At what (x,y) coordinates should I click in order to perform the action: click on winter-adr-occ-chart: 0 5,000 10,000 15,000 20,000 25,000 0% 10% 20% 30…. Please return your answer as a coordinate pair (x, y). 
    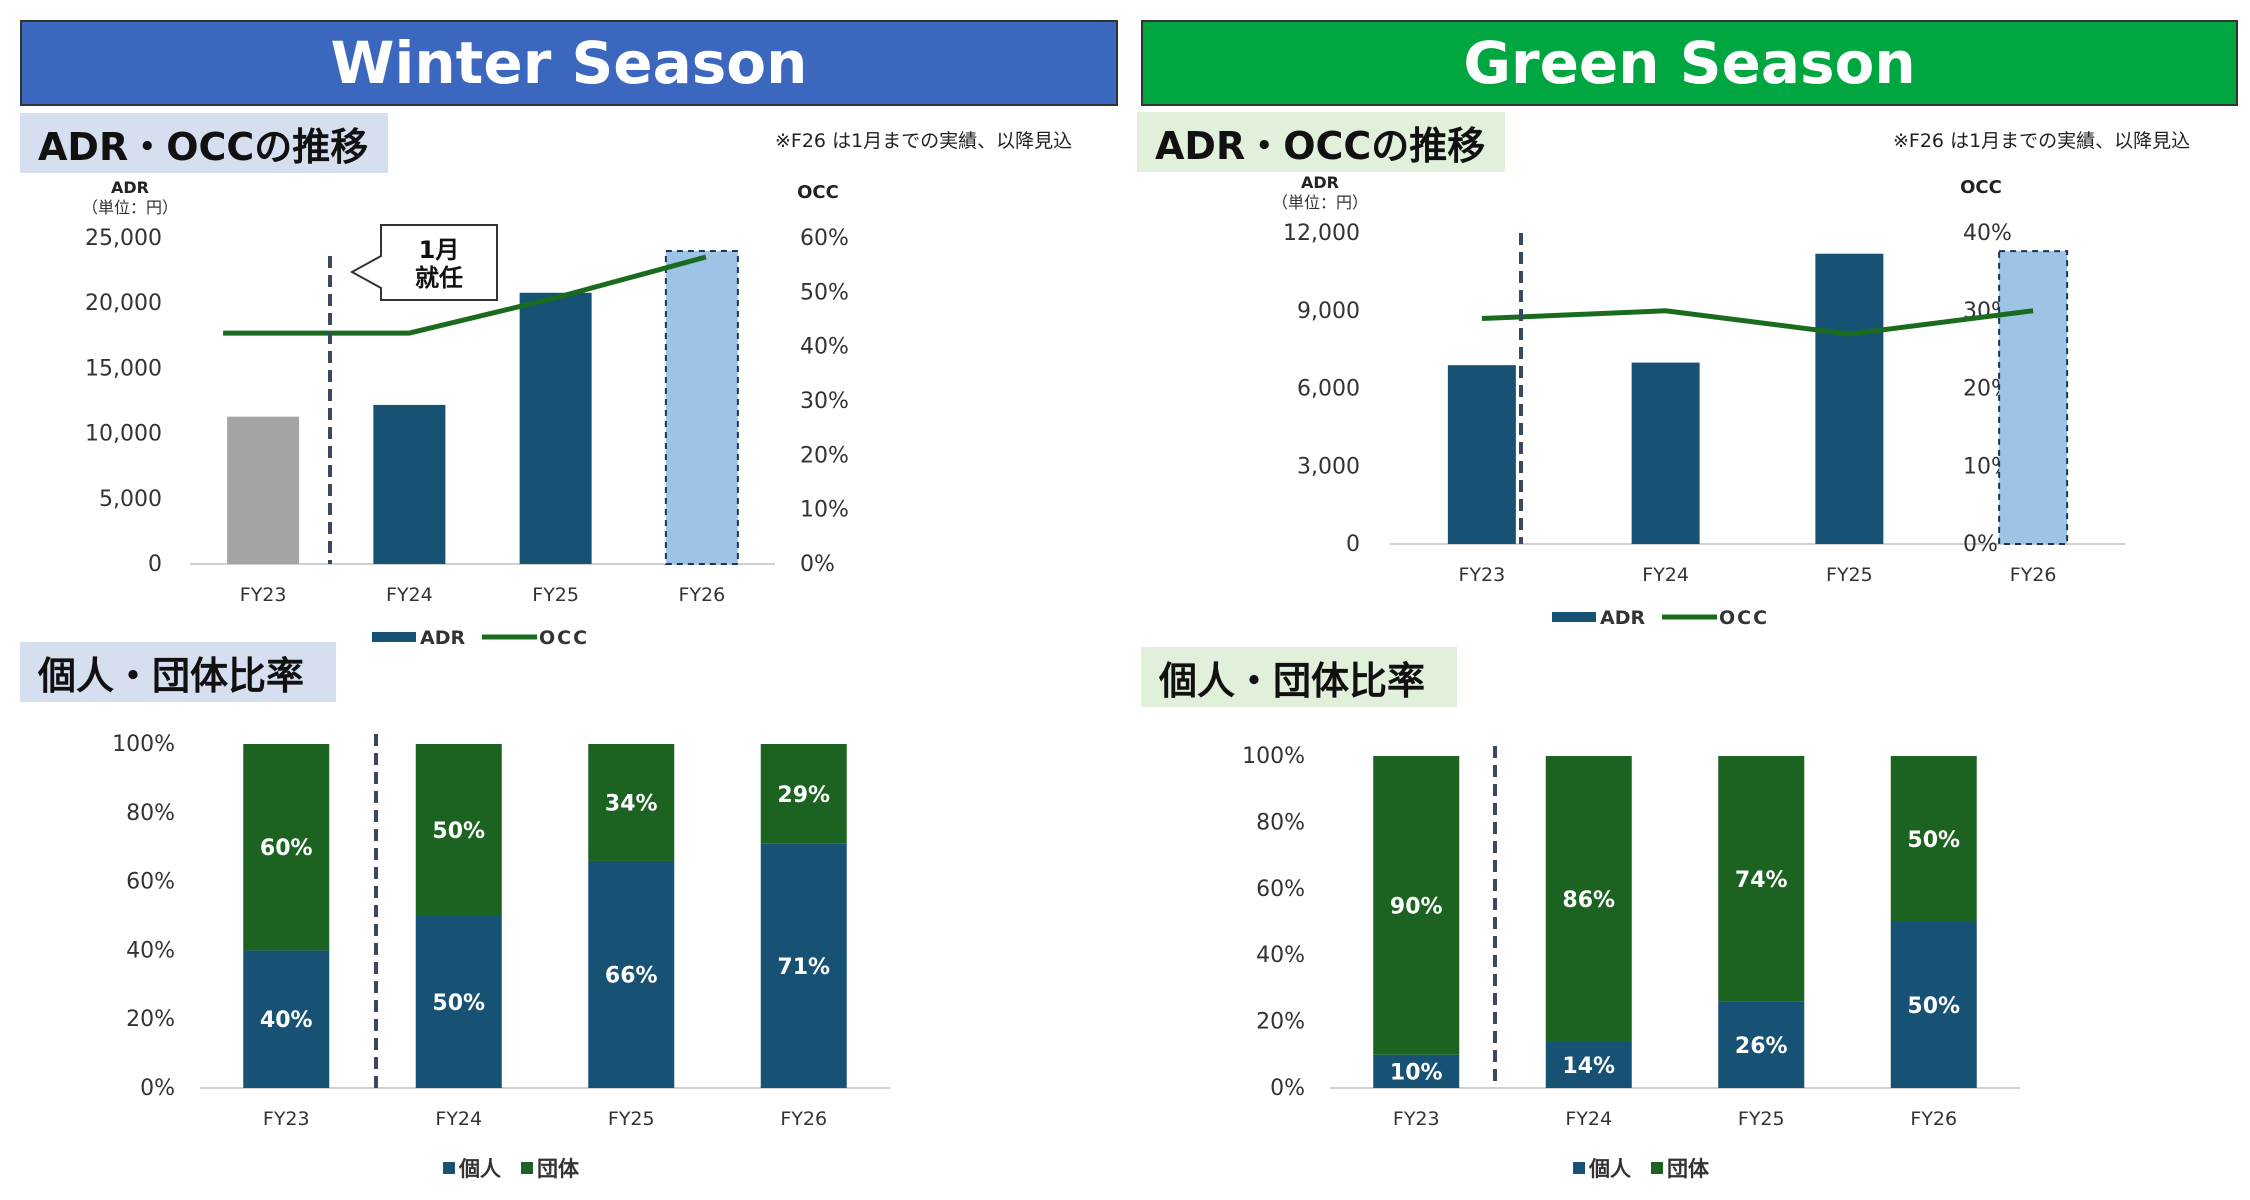
    Looking at the image, I should click on (465, 413).